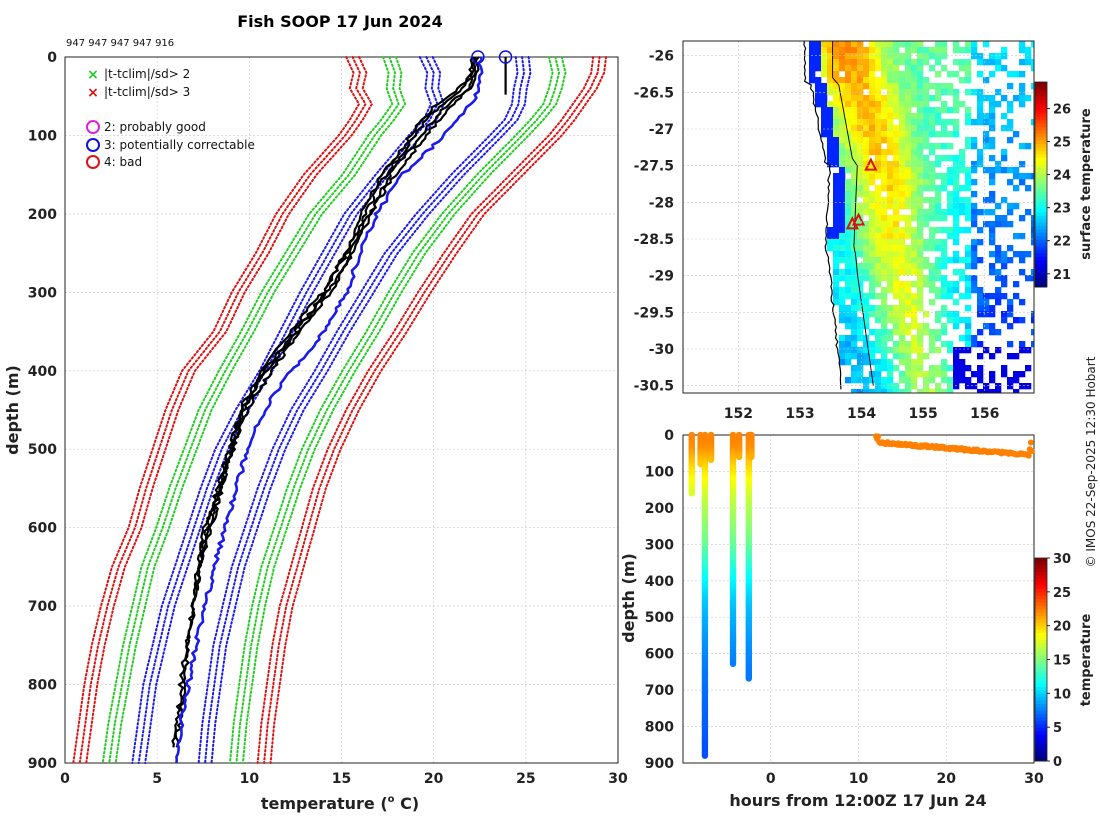 The image size is (1100, 820). What do you see at coordinates (654, 313) in the screenshot?
I see `map-y-tick-label: -29.5` at bounding box center [654, 313].